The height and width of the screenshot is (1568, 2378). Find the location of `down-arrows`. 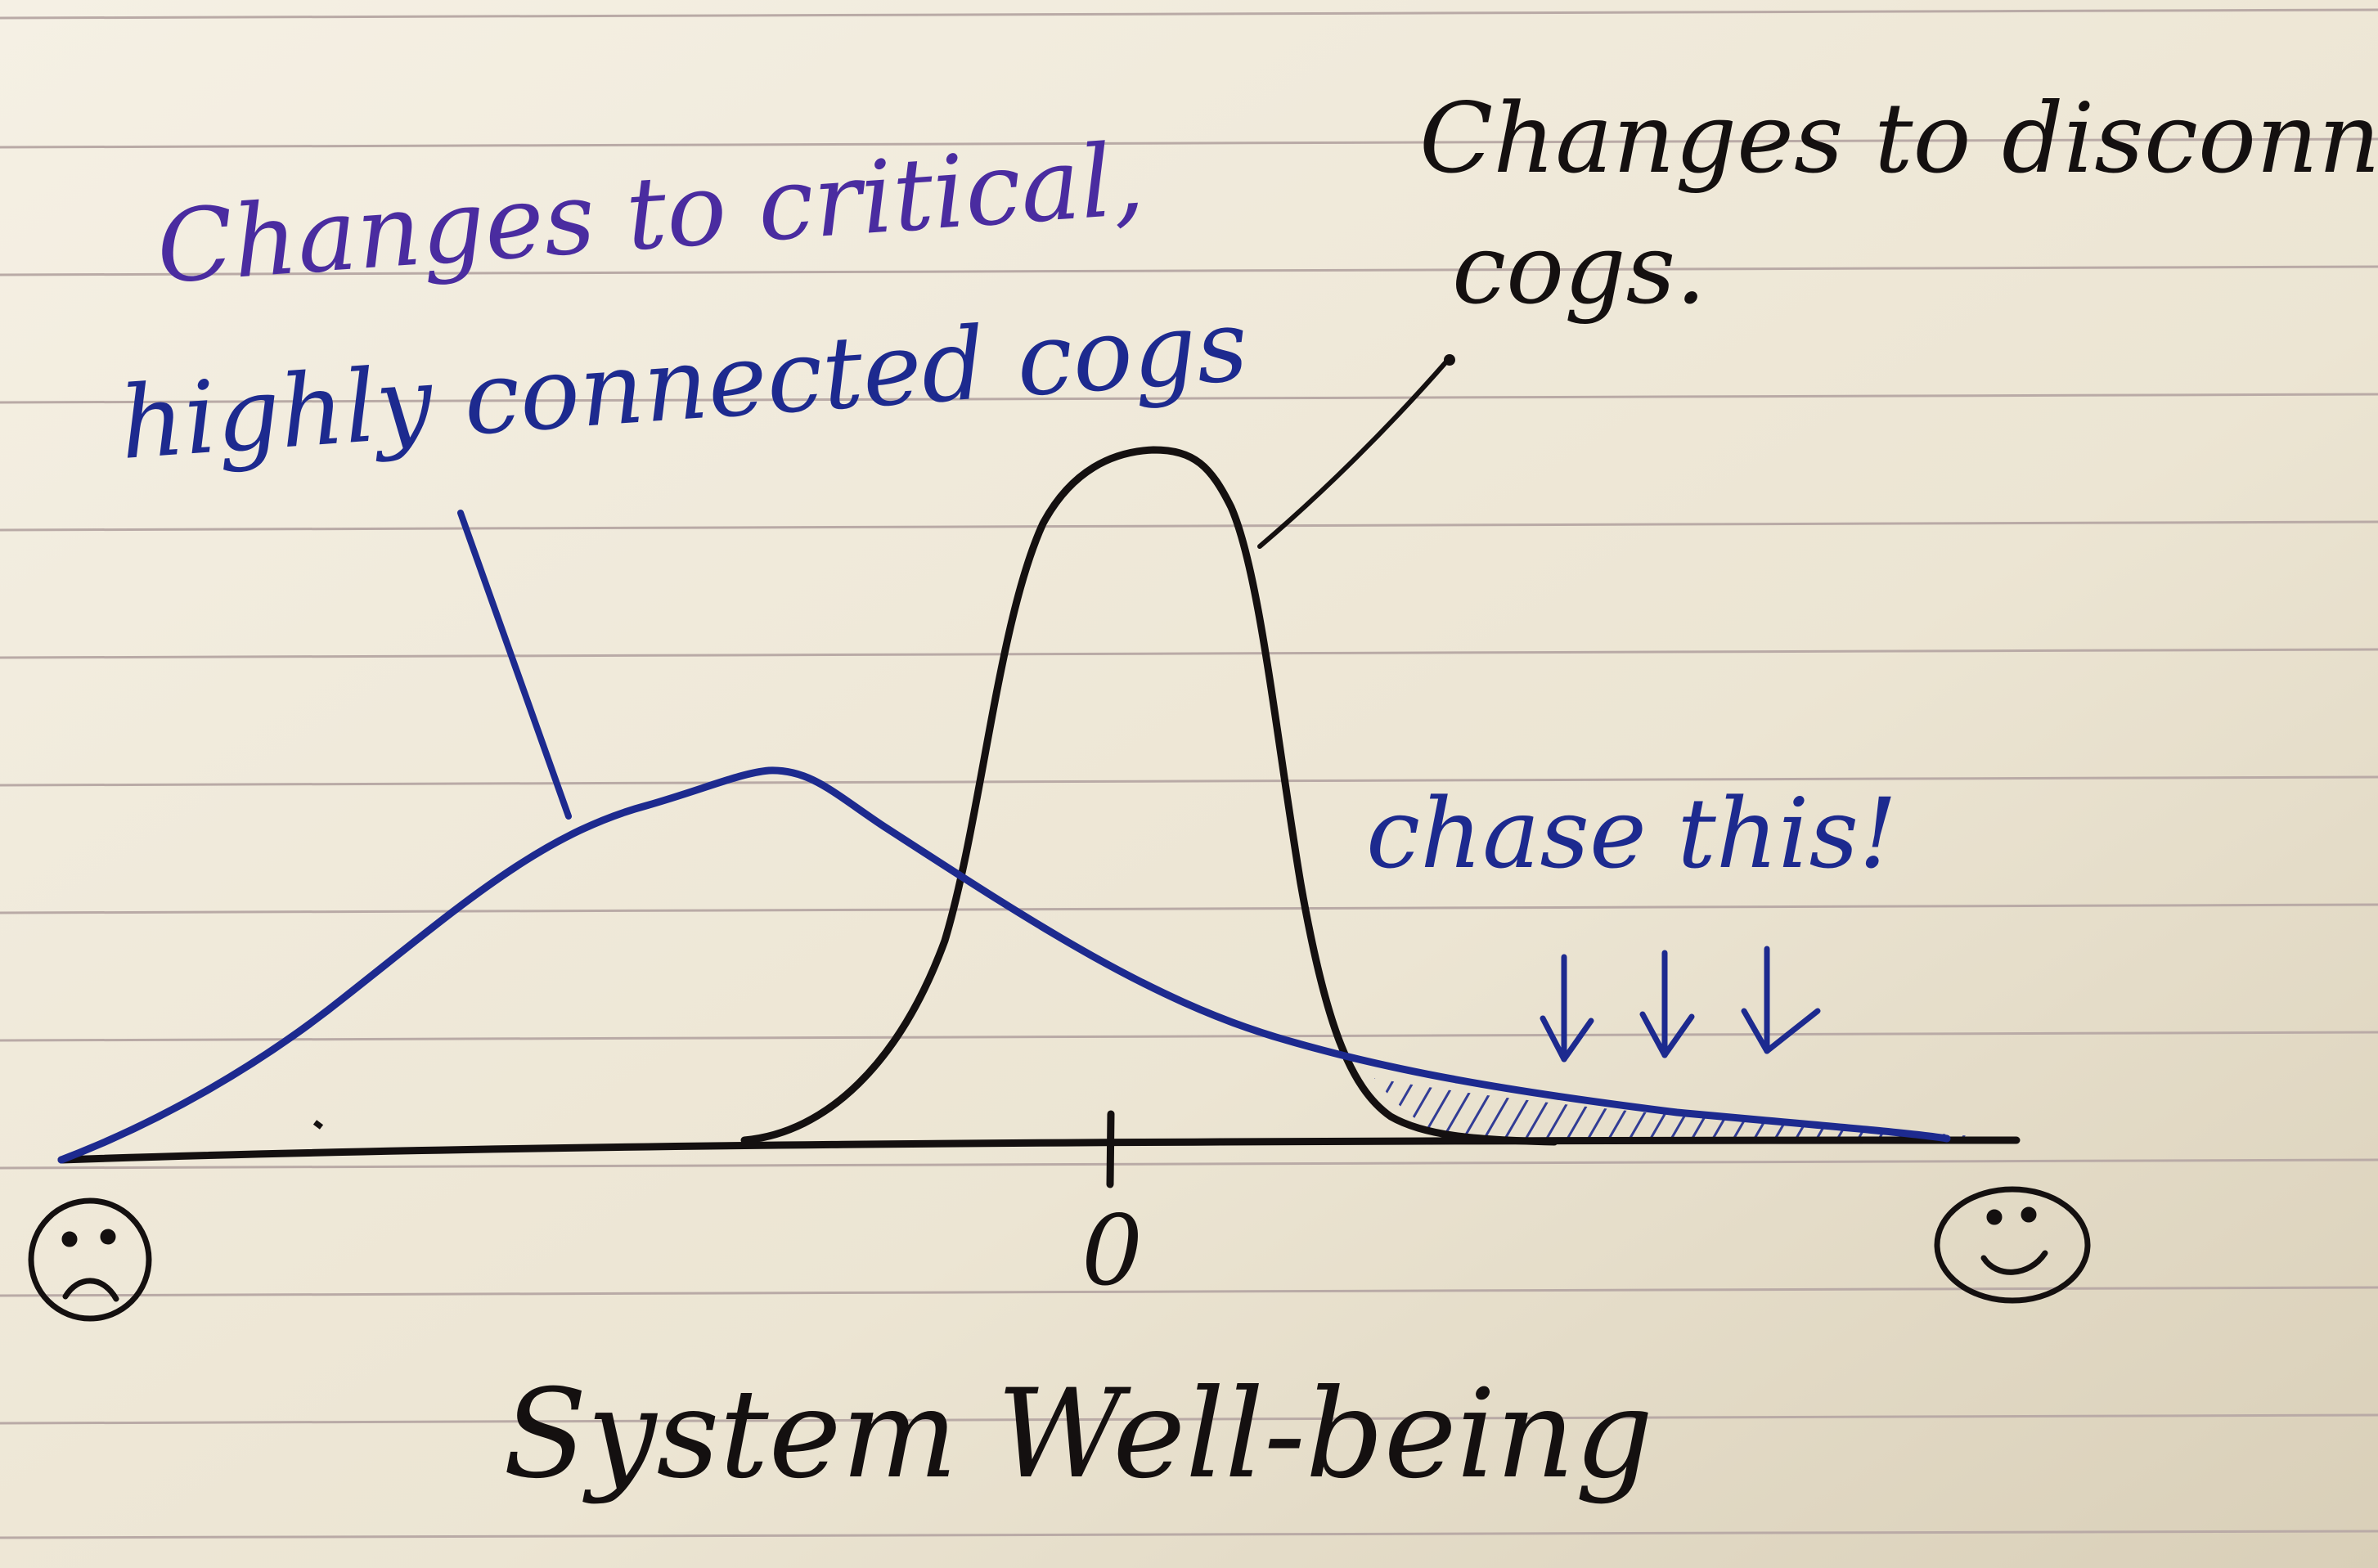

down-arrows is located at coordinates (1680, 1004).